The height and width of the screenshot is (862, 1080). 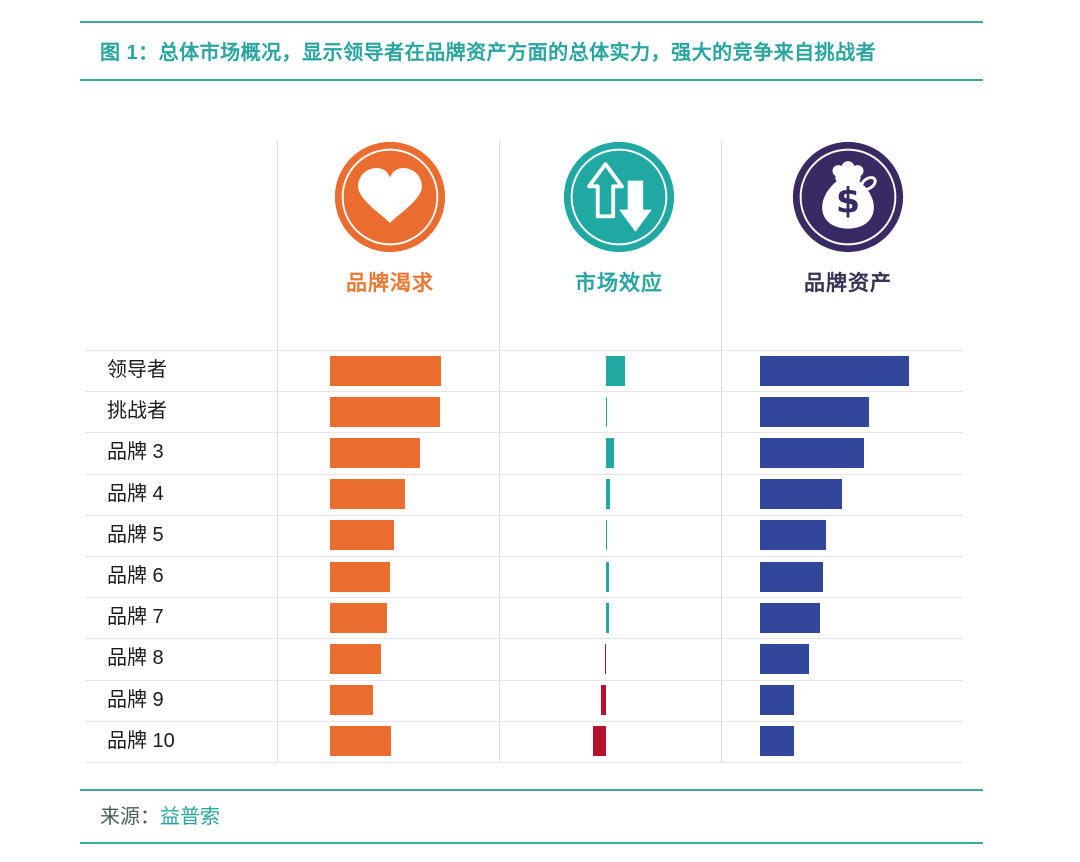 I want to click on row-label: 品牌 7, so click(x=135, y=617).